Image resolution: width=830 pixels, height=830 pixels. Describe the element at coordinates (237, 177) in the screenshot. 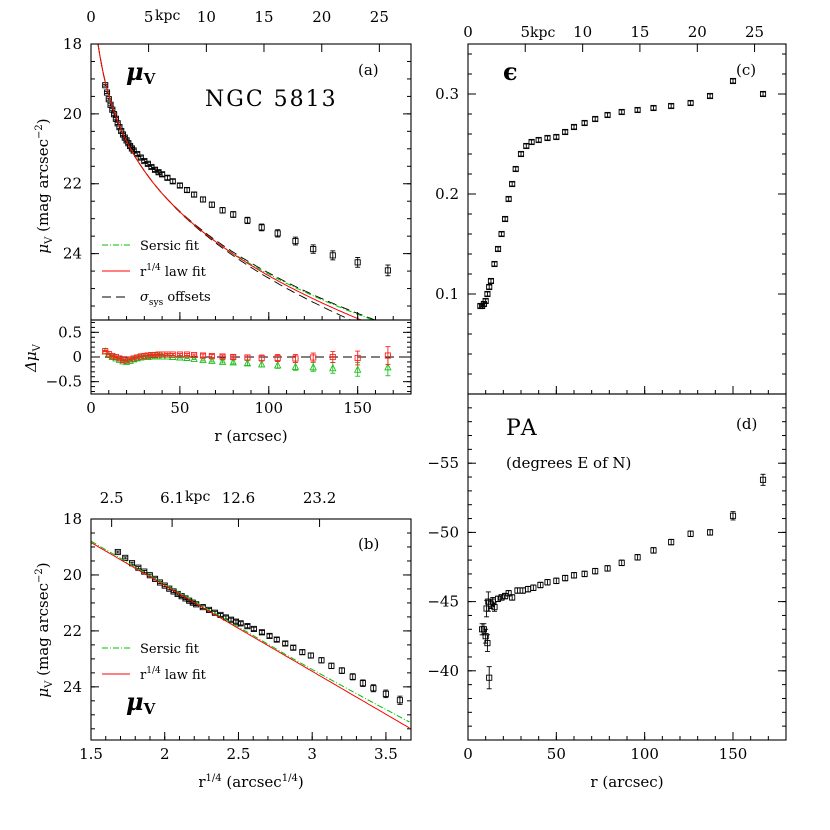

I see `panel-a-ticks: 18 20 22 24` at that location.